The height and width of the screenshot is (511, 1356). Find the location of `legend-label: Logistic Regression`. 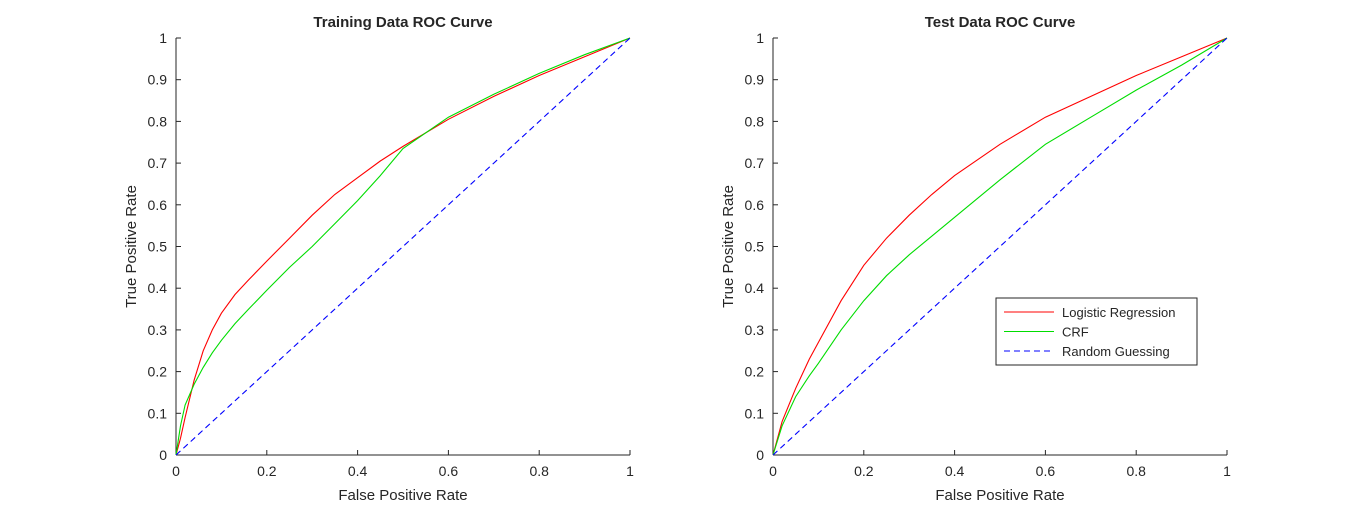

legend-label: Logistic Regression is located at coordinates (1118, 312).